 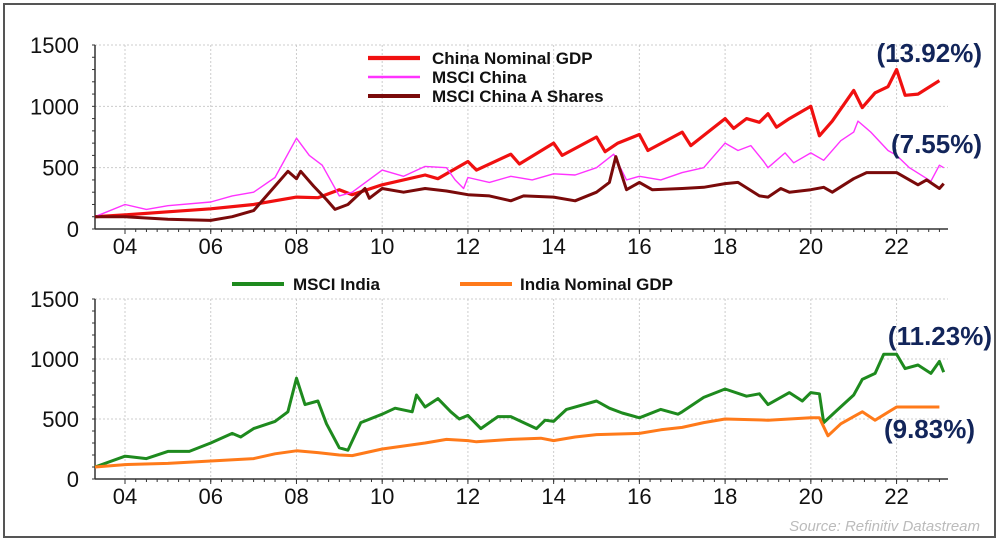 I want to click on series-line-msci-china-a-shares, so click(x=520, y=188).